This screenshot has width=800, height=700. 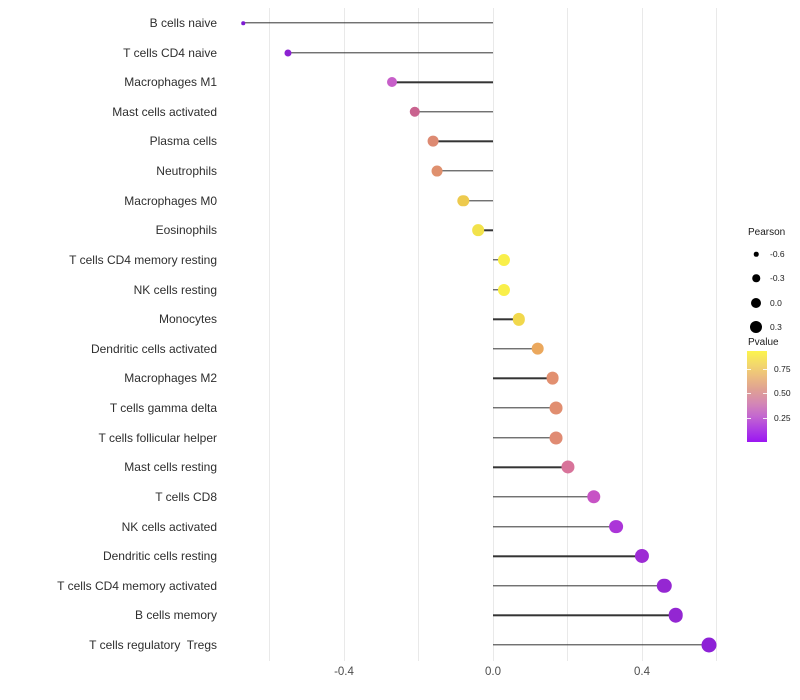 I want to click on size-legend-label: 0.0, so click(x=776, y=302).